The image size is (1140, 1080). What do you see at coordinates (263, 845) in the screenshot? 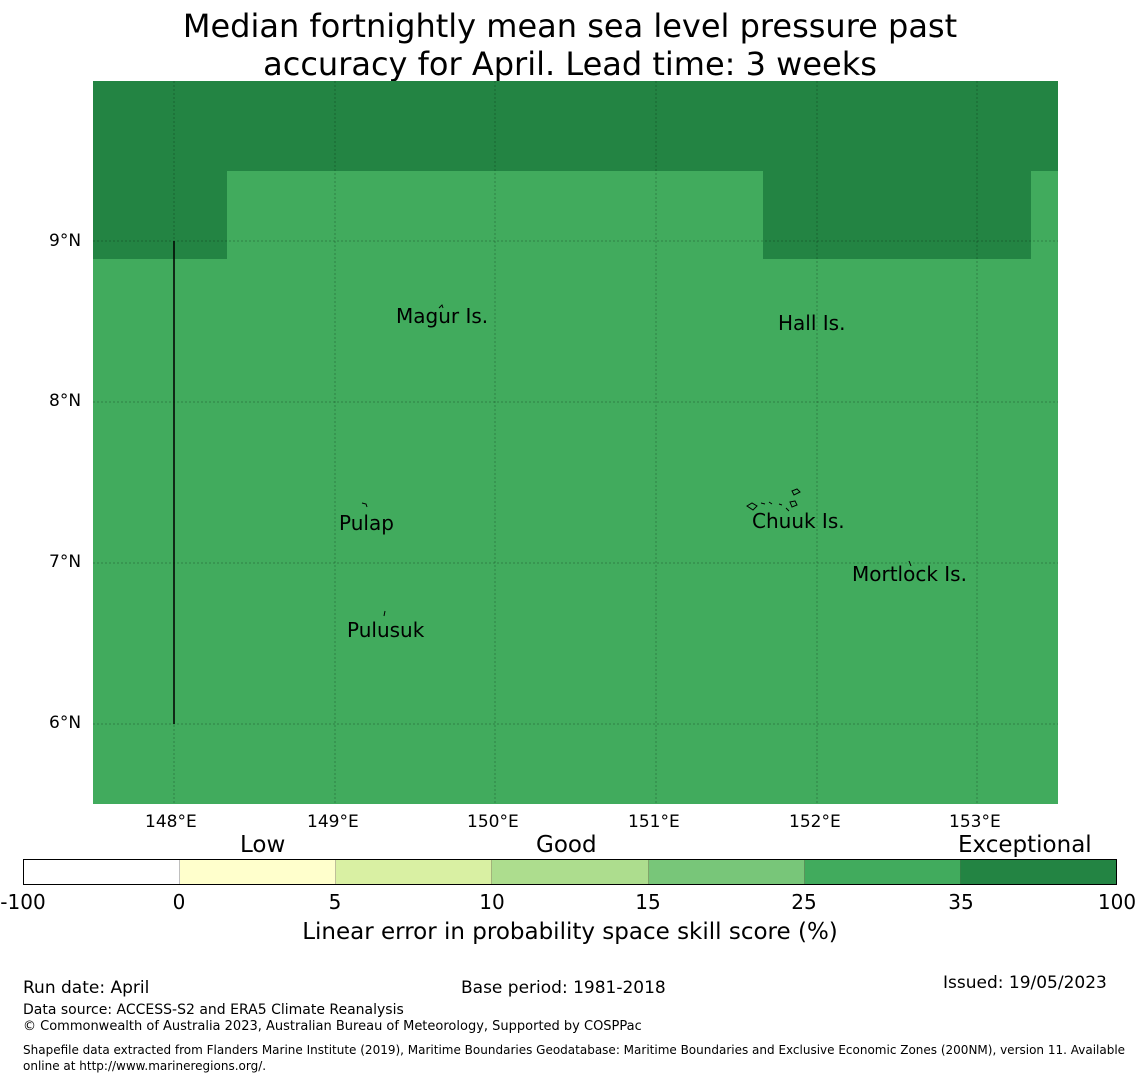
I see `legend-category-low: Low` at bounding box center [263, 845].